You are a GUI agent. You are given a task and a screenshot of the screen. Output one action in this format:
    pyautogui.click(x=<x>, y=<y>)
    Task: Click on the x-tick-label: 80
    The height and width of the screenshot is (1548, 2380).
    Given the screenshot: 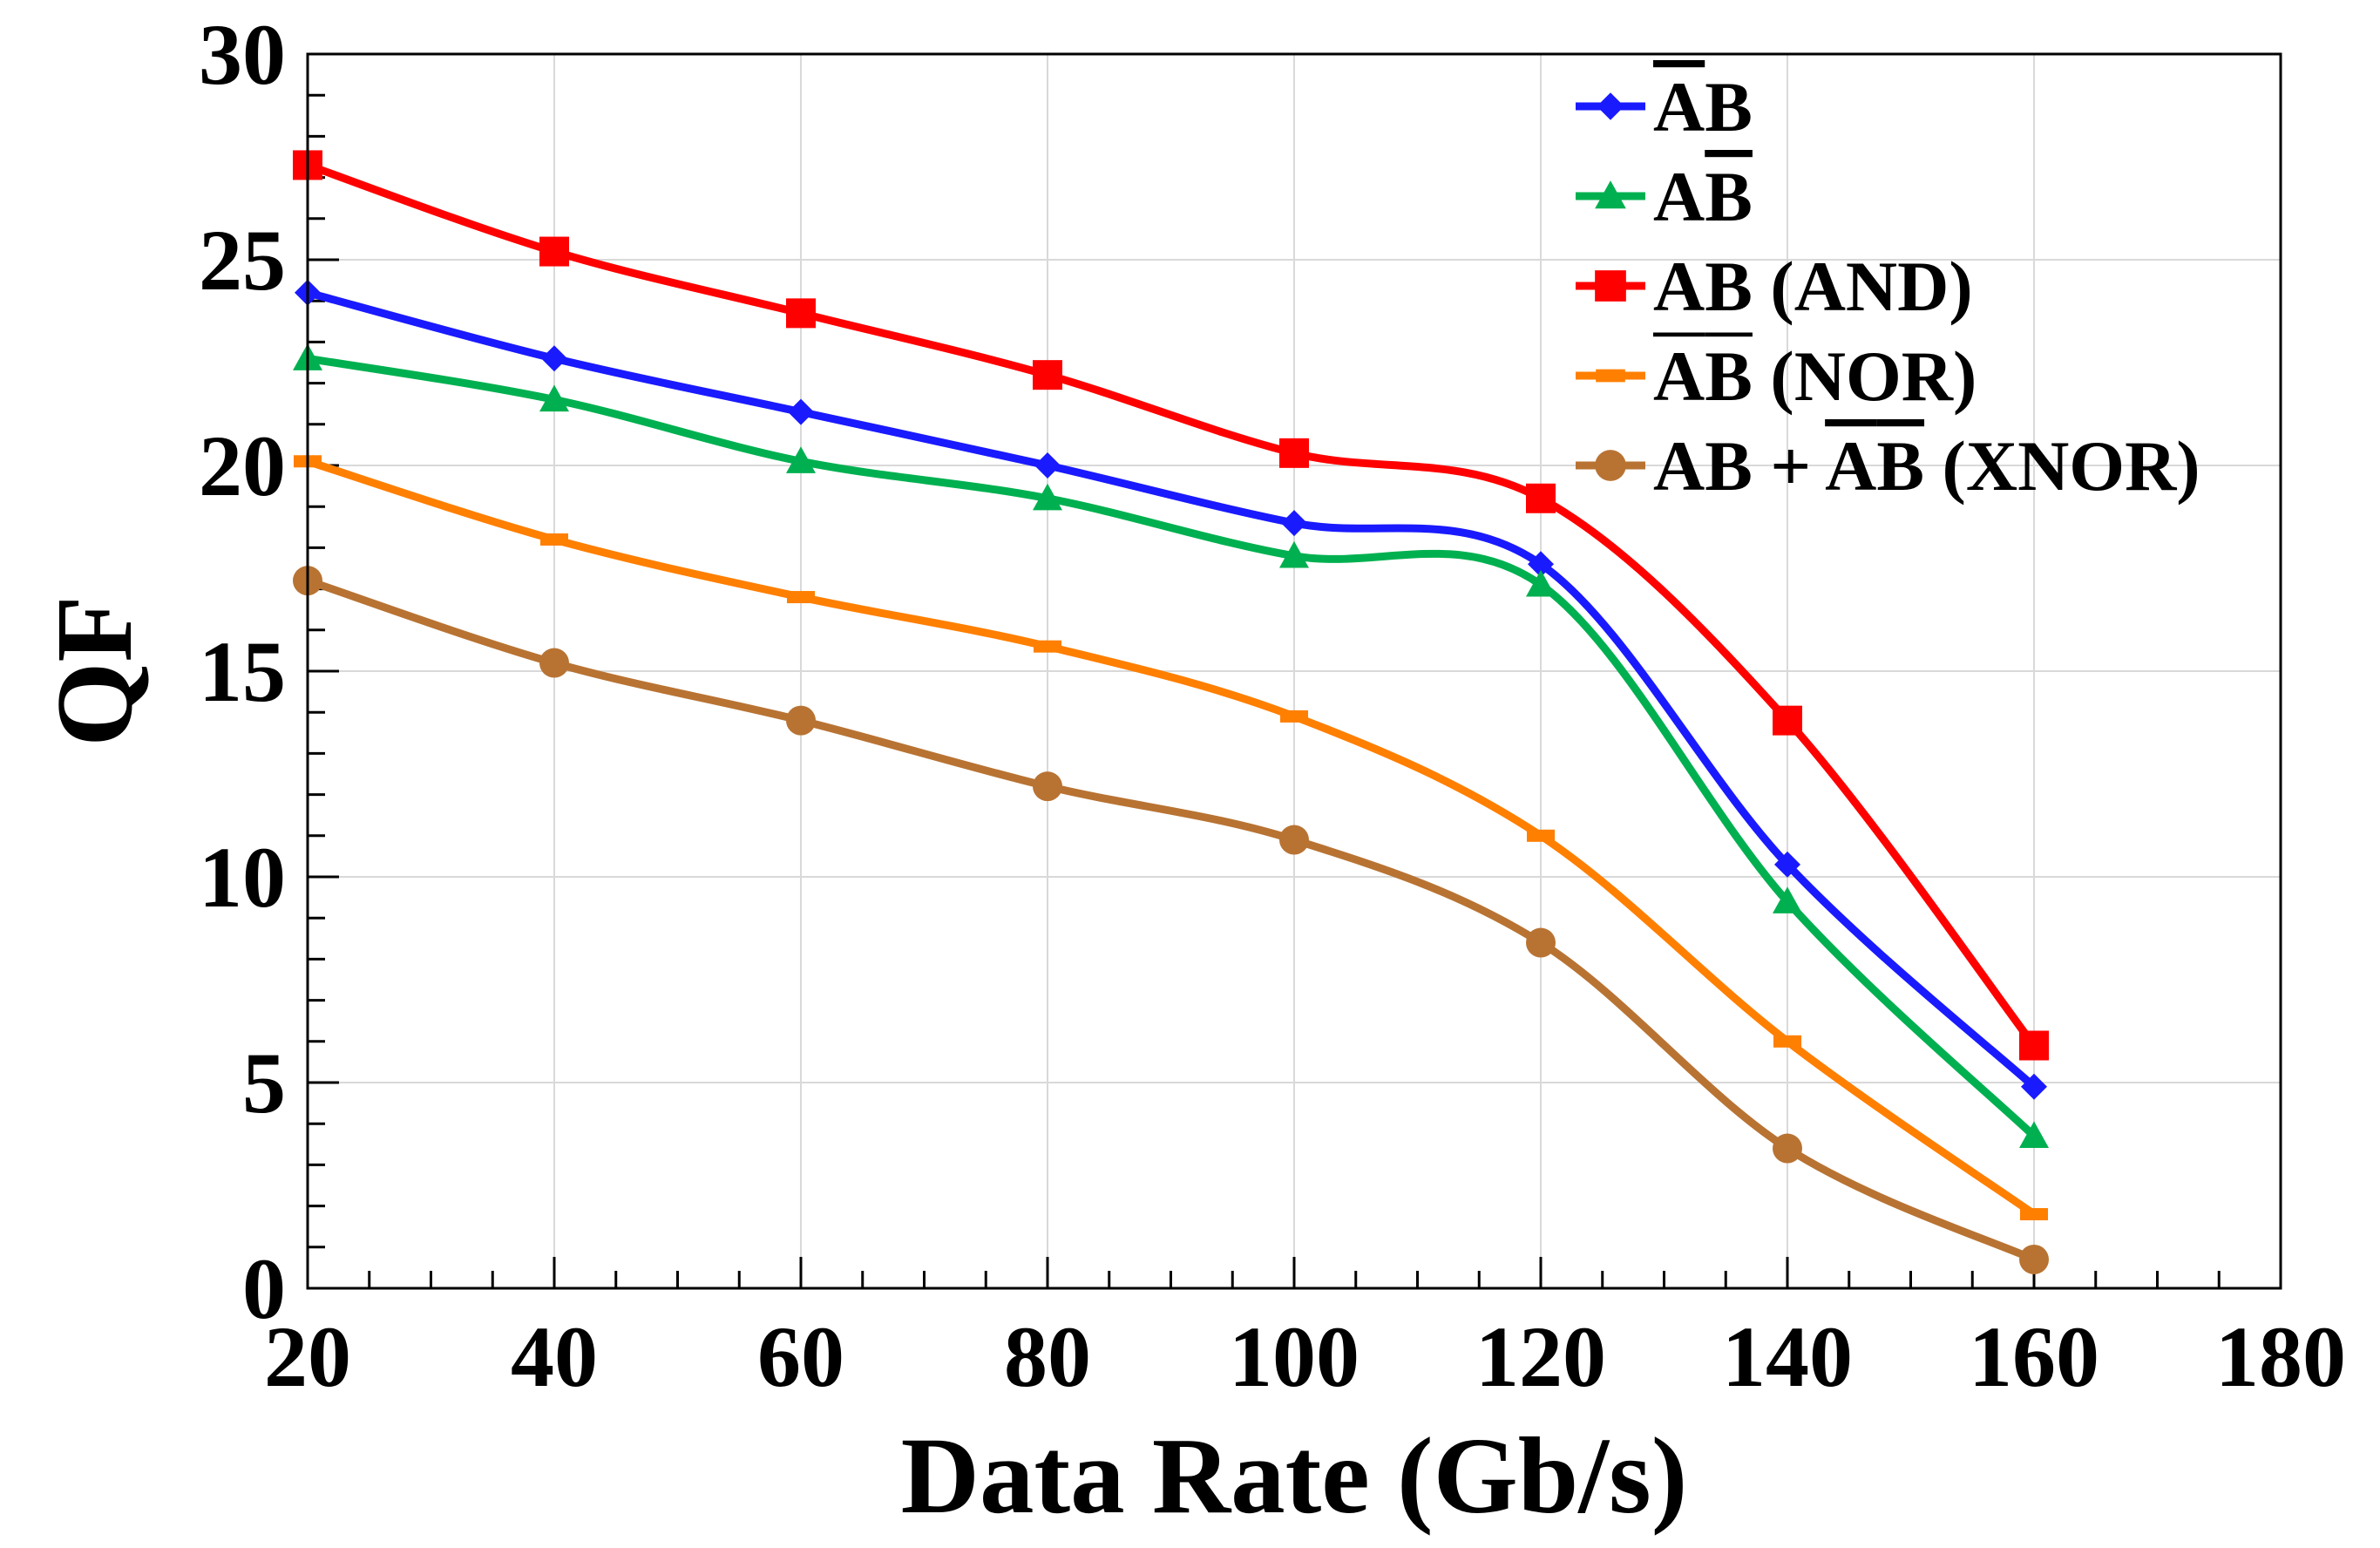 What is the action you would take?
    pyautogui.click(x=1047, y=1356)
    